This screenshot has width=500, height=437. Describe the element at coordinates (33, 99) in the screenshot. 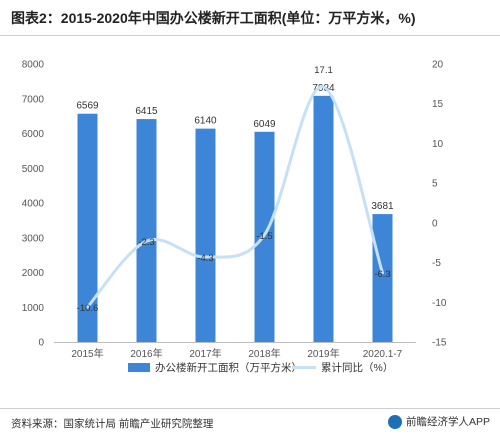

I see `left-axis-tick-label: 7000` at that location.